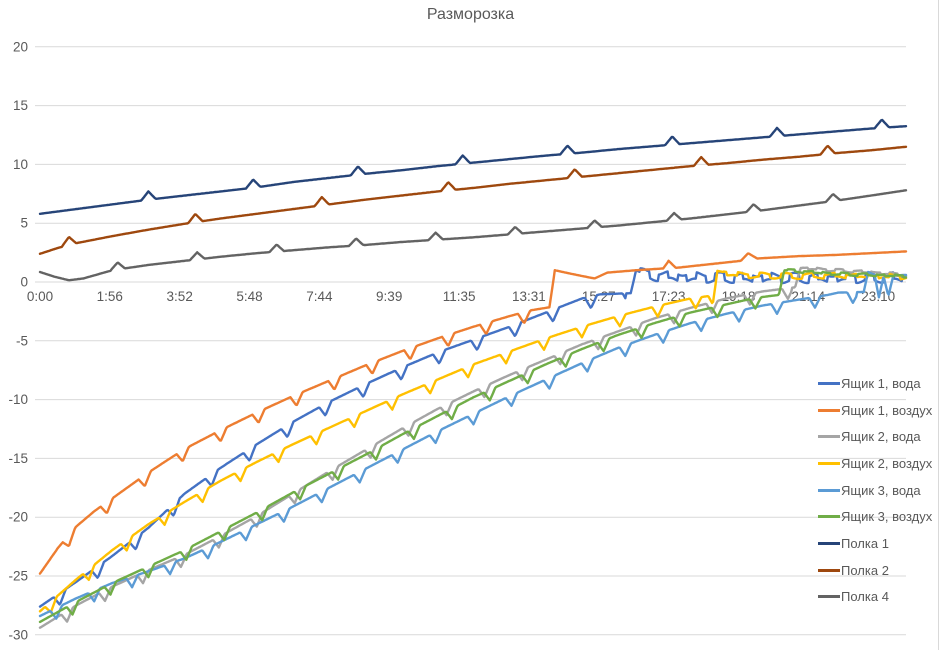 The width and height of the screenshot is (941, 650). I want to click on legend-item-8: Полка 2, so click(877, 570).